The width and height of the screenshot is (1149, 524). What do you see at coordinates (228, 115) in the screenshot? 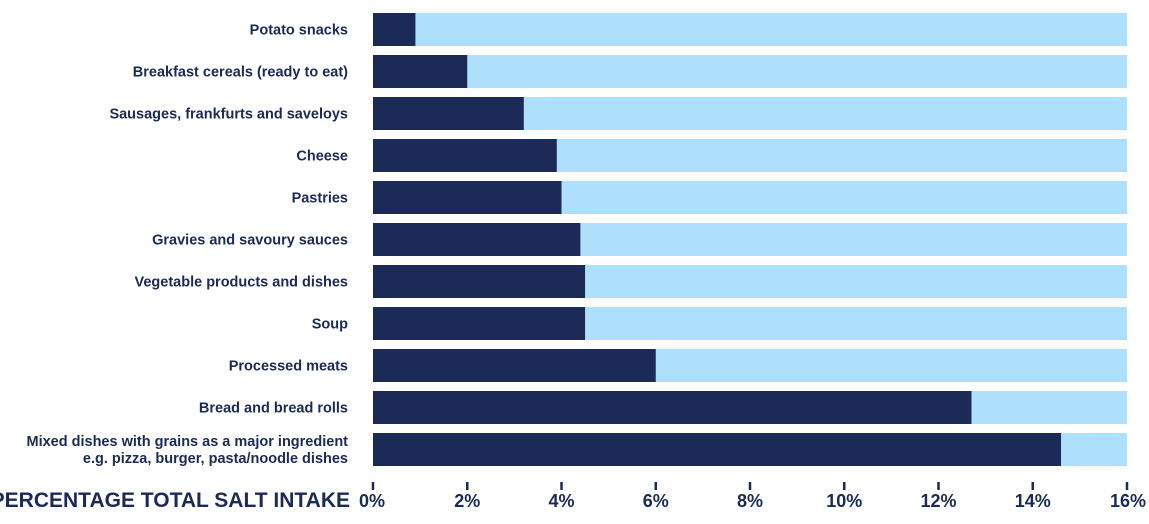
I see `category-label: Sausages, frankfurts and saveloys` at bounding box center [228, 115].